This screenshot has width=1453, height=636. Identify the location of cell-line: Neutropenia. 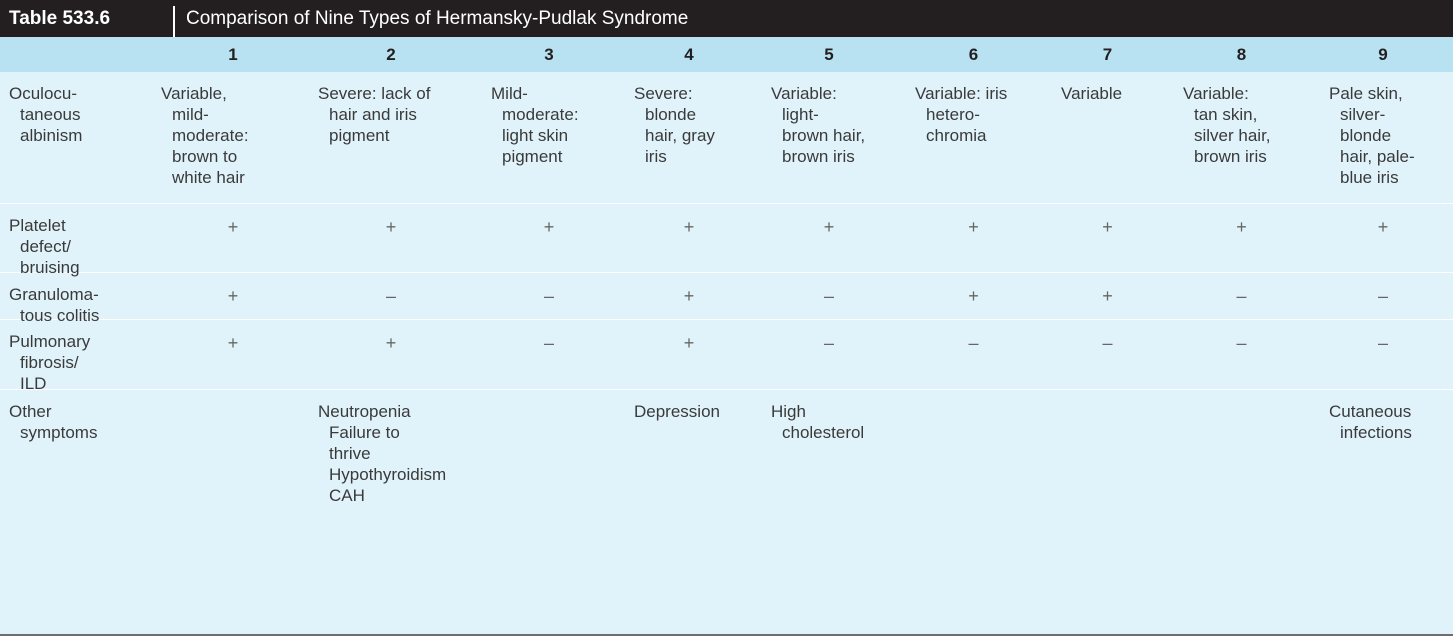
(364, 411).